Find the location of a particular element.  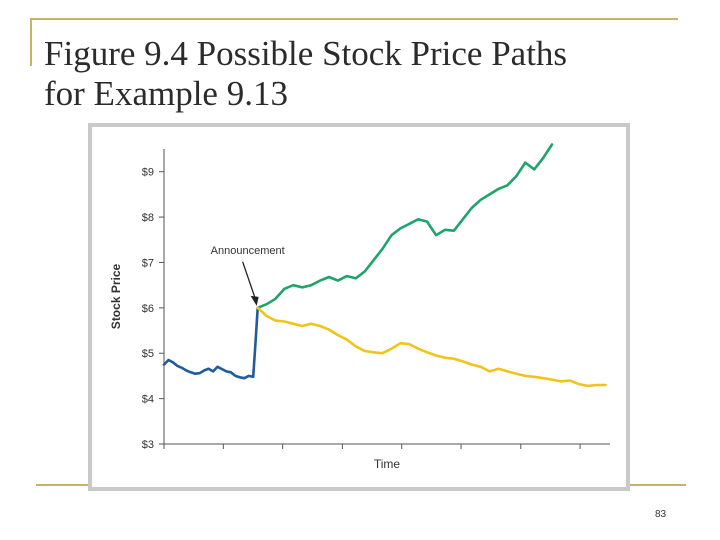

bottom-rule-left is located at coordinates (62, 485).